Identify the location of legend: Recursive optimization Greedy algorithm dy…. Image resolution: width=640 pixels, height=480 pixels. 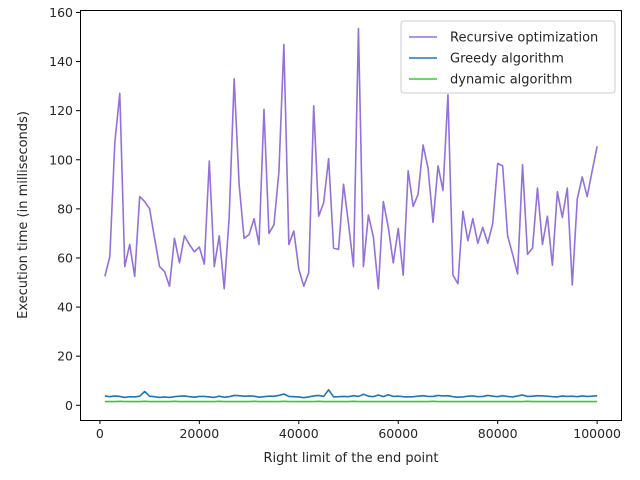
(508, 57).